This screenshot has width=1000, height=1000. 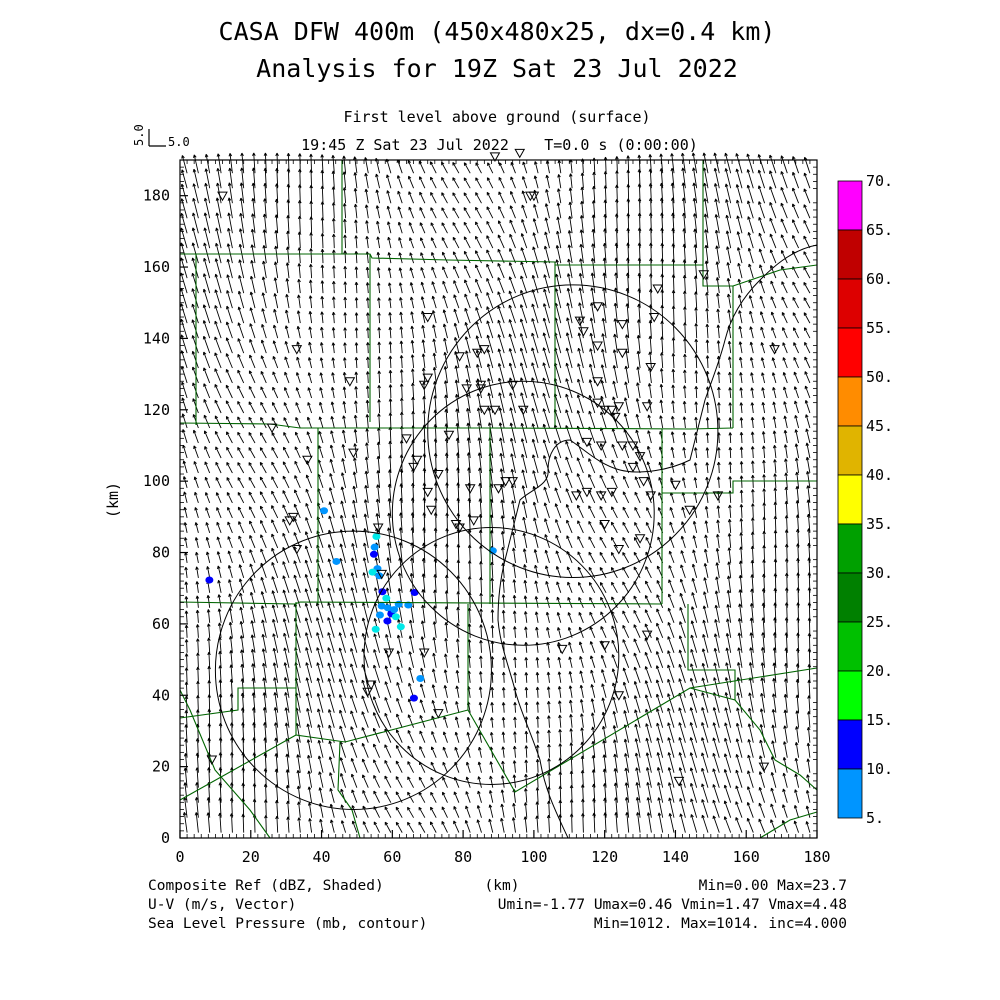 I want to click on y-tick-label: 180, so click(x=156, y=196).